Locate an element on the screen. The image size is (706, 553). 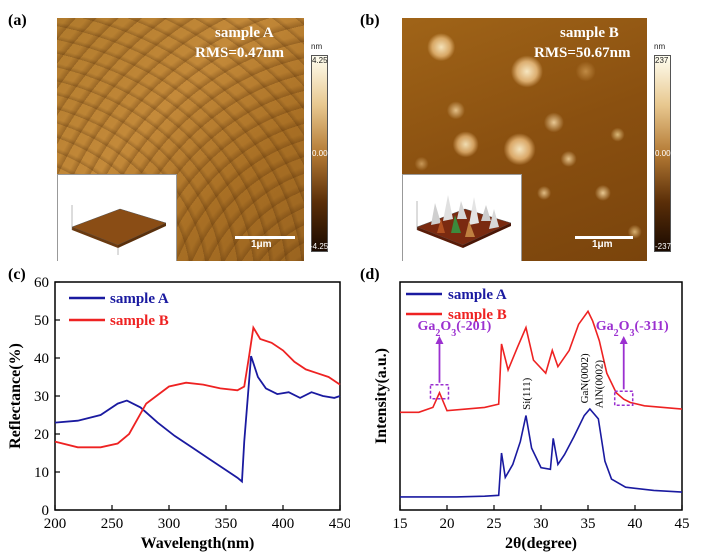
panel-label-b: (b) is located at coordinates (370, 20).